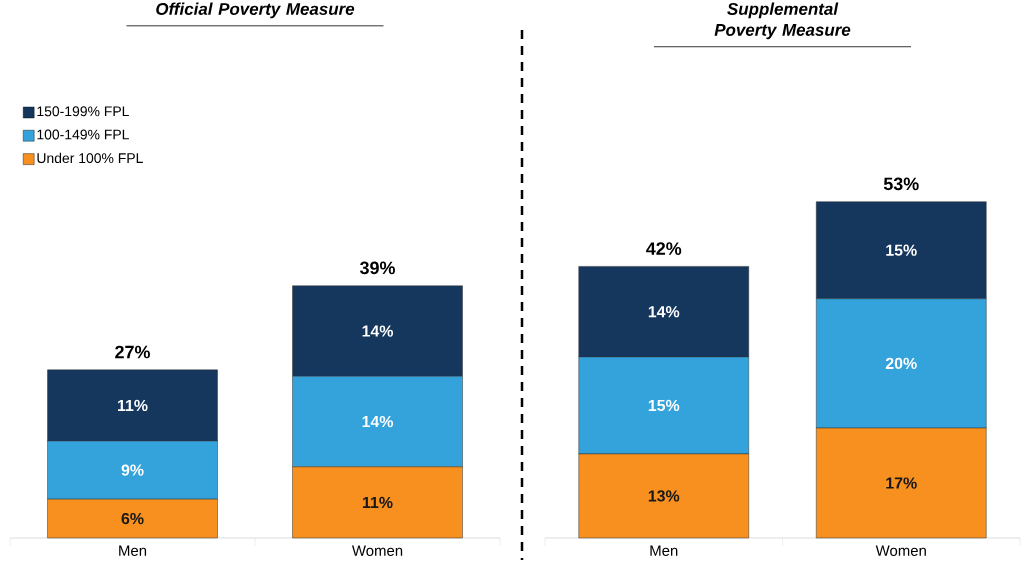 The image size is (1024, 581). What do you see at coordinates (664, 248) in the screenshot?
I see `total-label: 42%` at bounding box center [664, 248].